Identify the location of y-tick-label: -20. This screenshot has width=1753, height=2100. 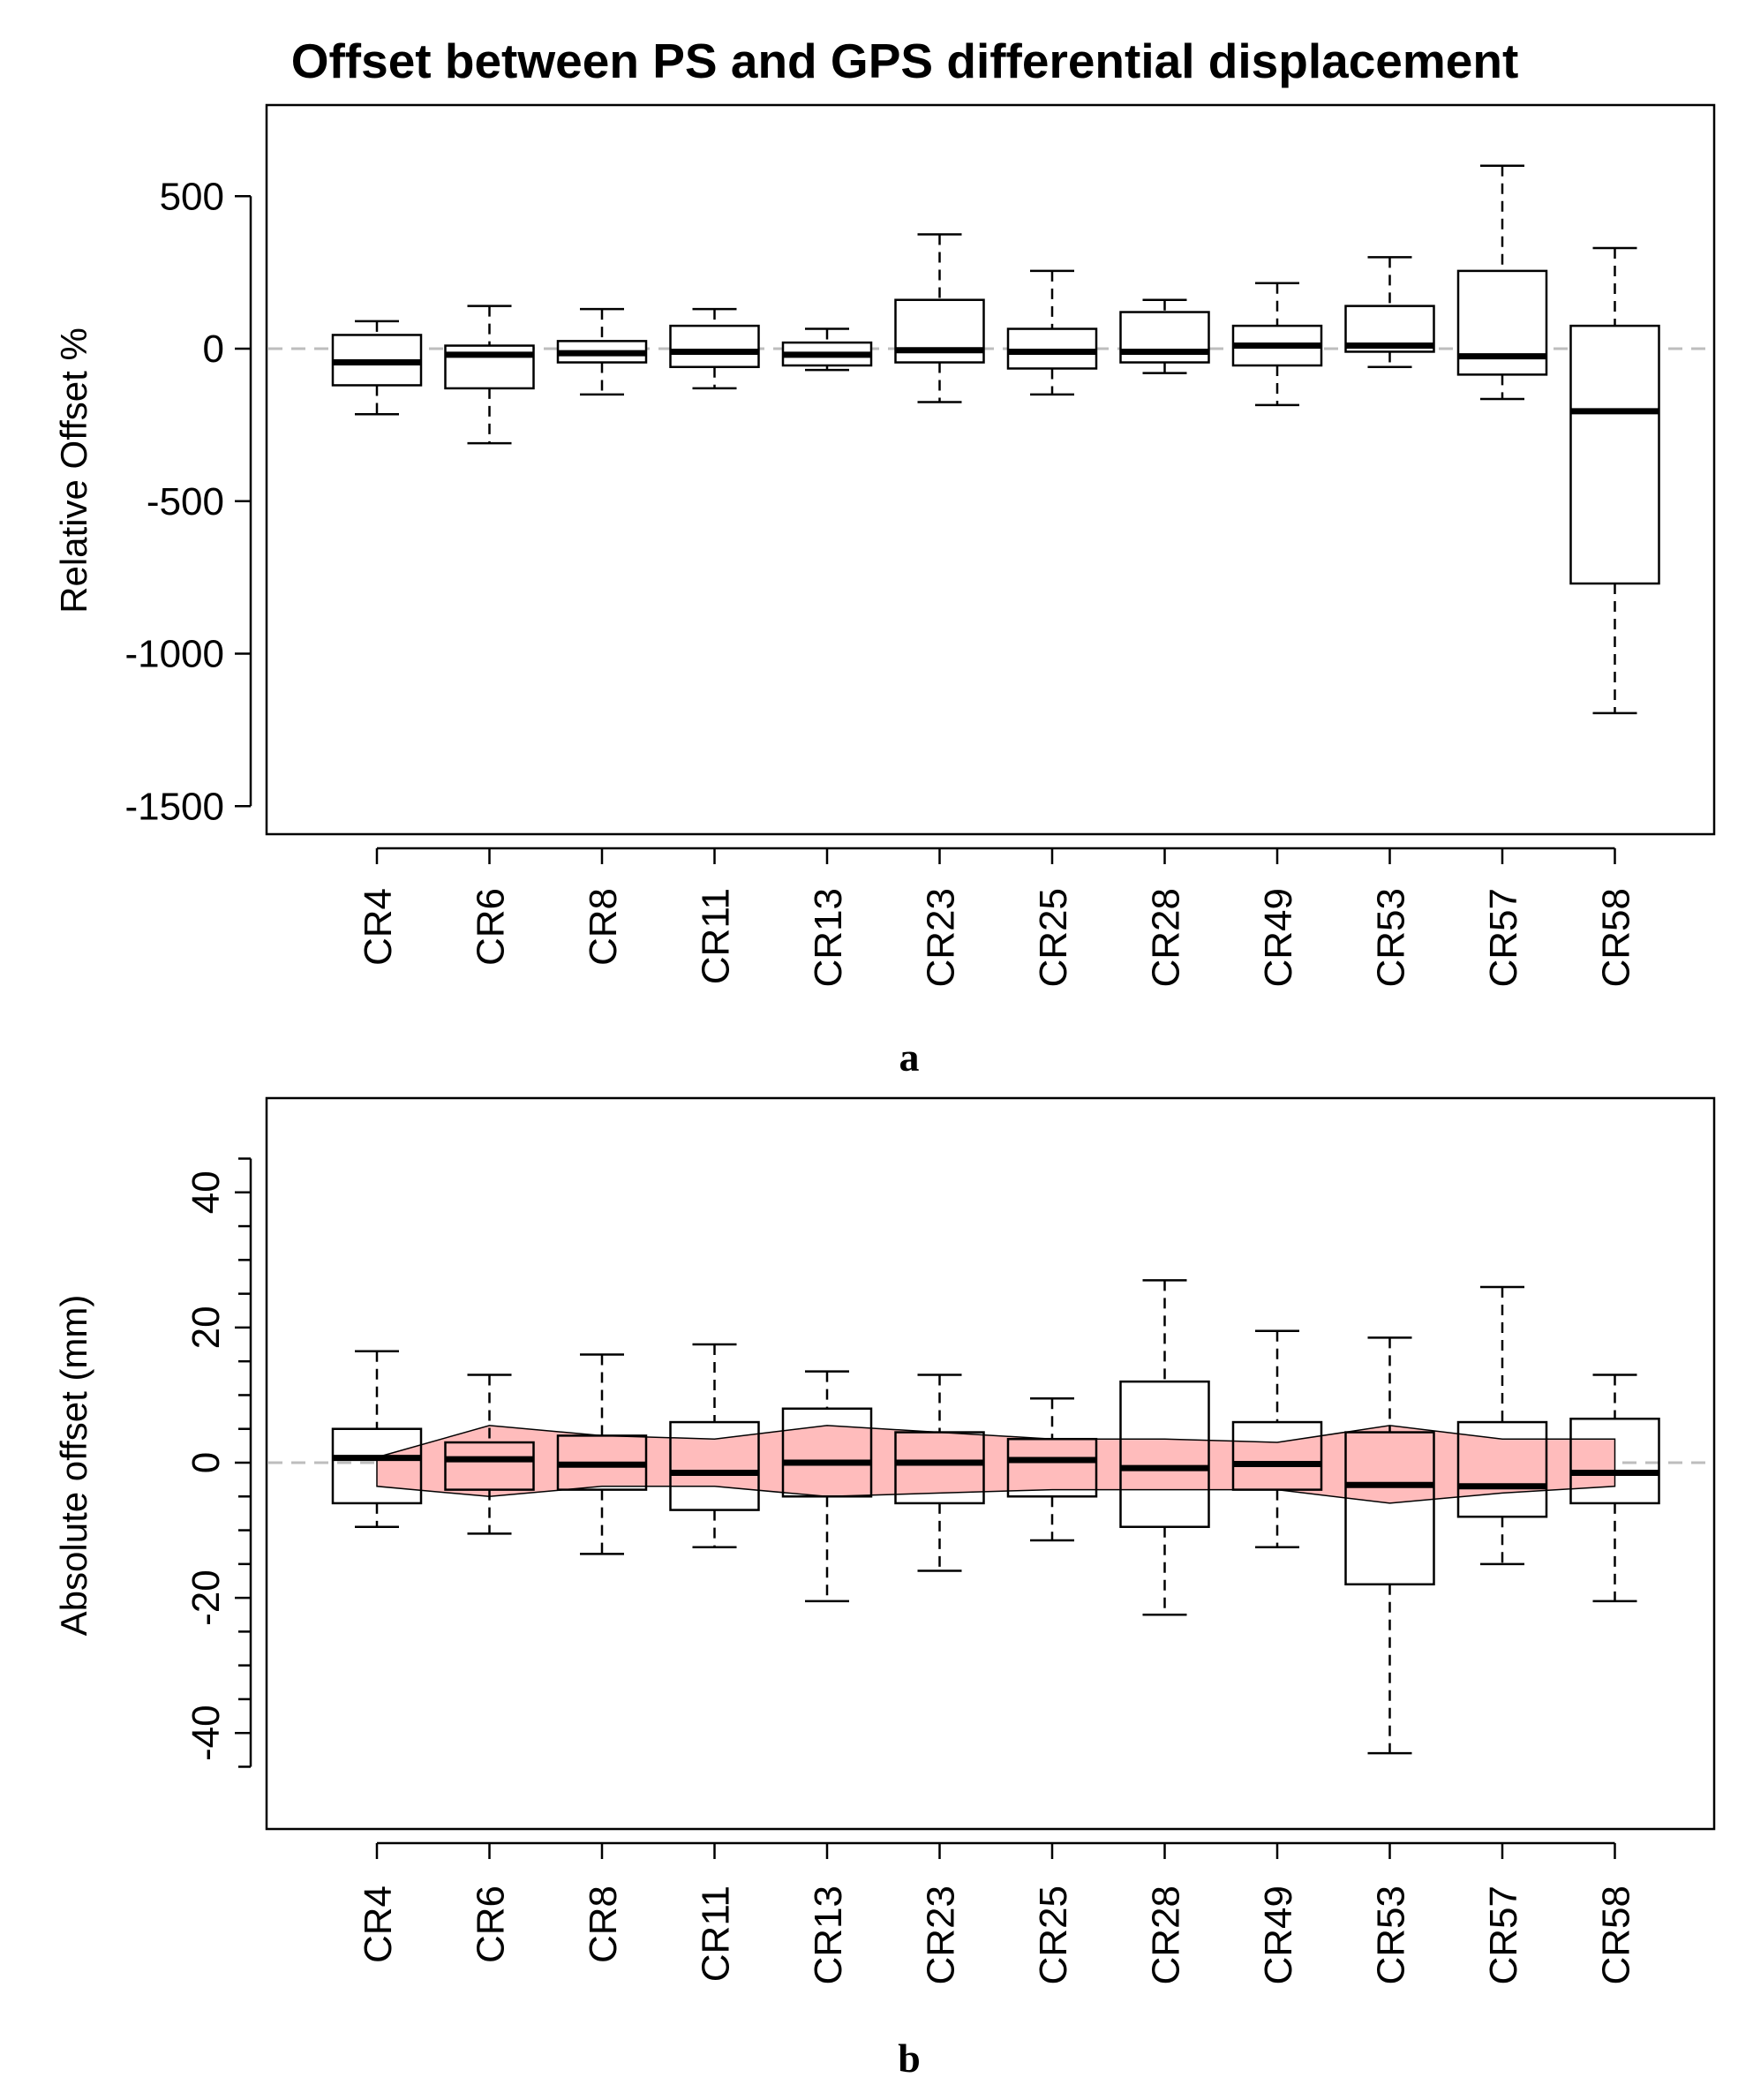
(206, 1597).